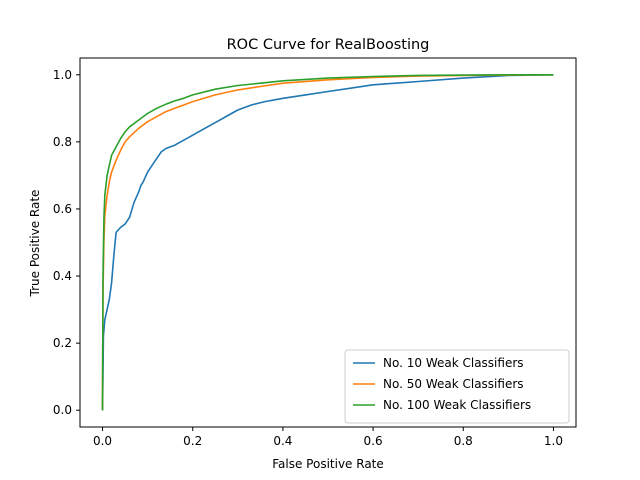  Describe the element at coordinates (102, 441) in the screenshot. I see `x-tick-label: 0.0` at that location.